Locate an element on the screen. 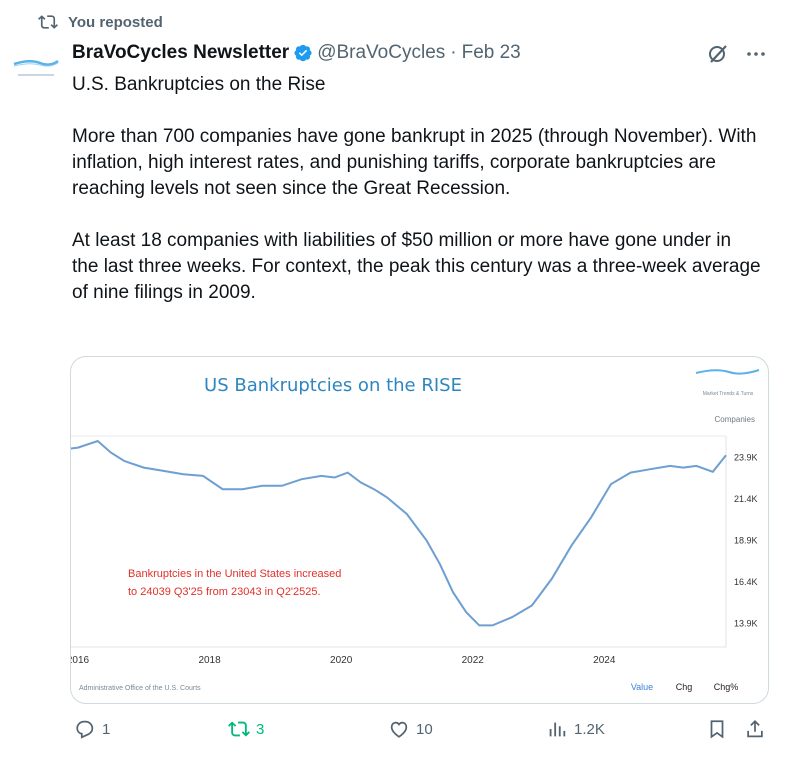 This screenshot has height=758, width=792. y-ticks: 23.9K 21.4K 18.9K 16.4K 13.9K is located at coordinates (746, 541).